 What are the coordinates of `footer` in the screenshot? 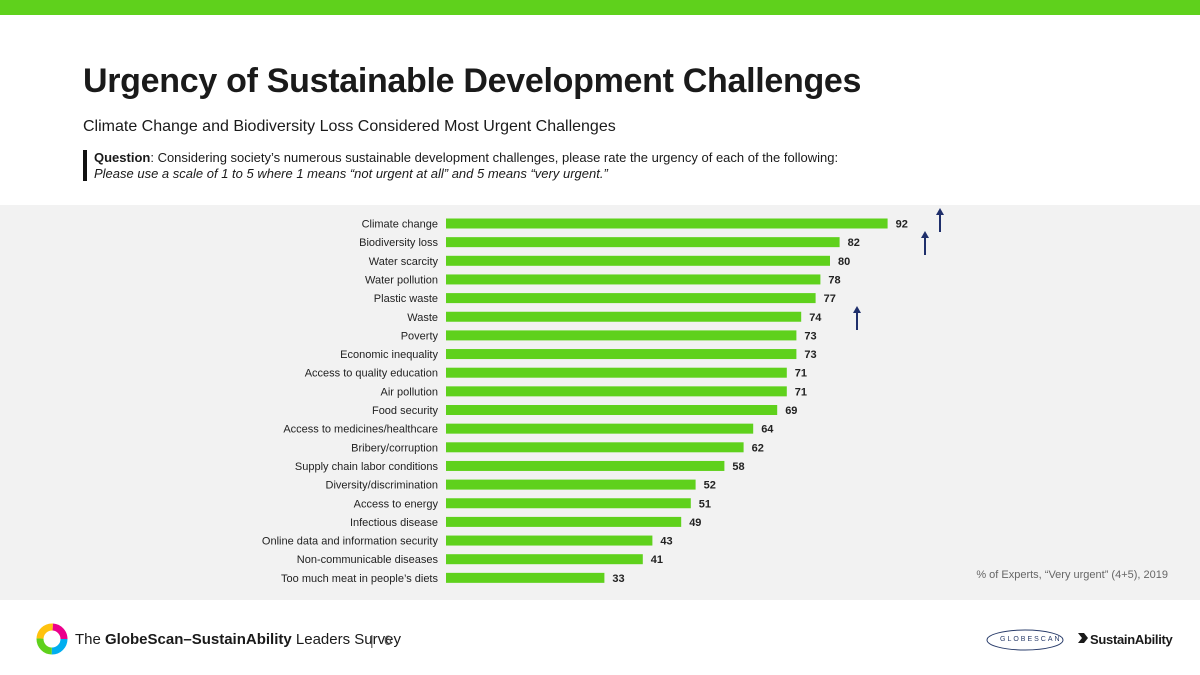 It's located at (600, 637).